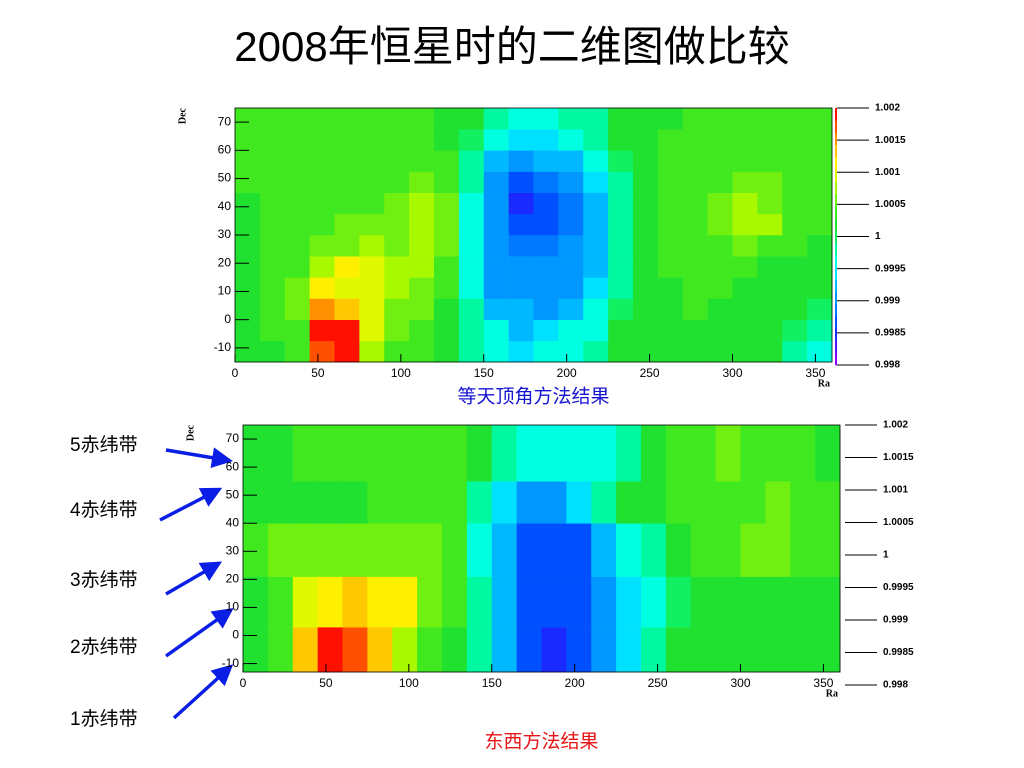  I want to click on y-axis-label: Dec, so click(190, 432).